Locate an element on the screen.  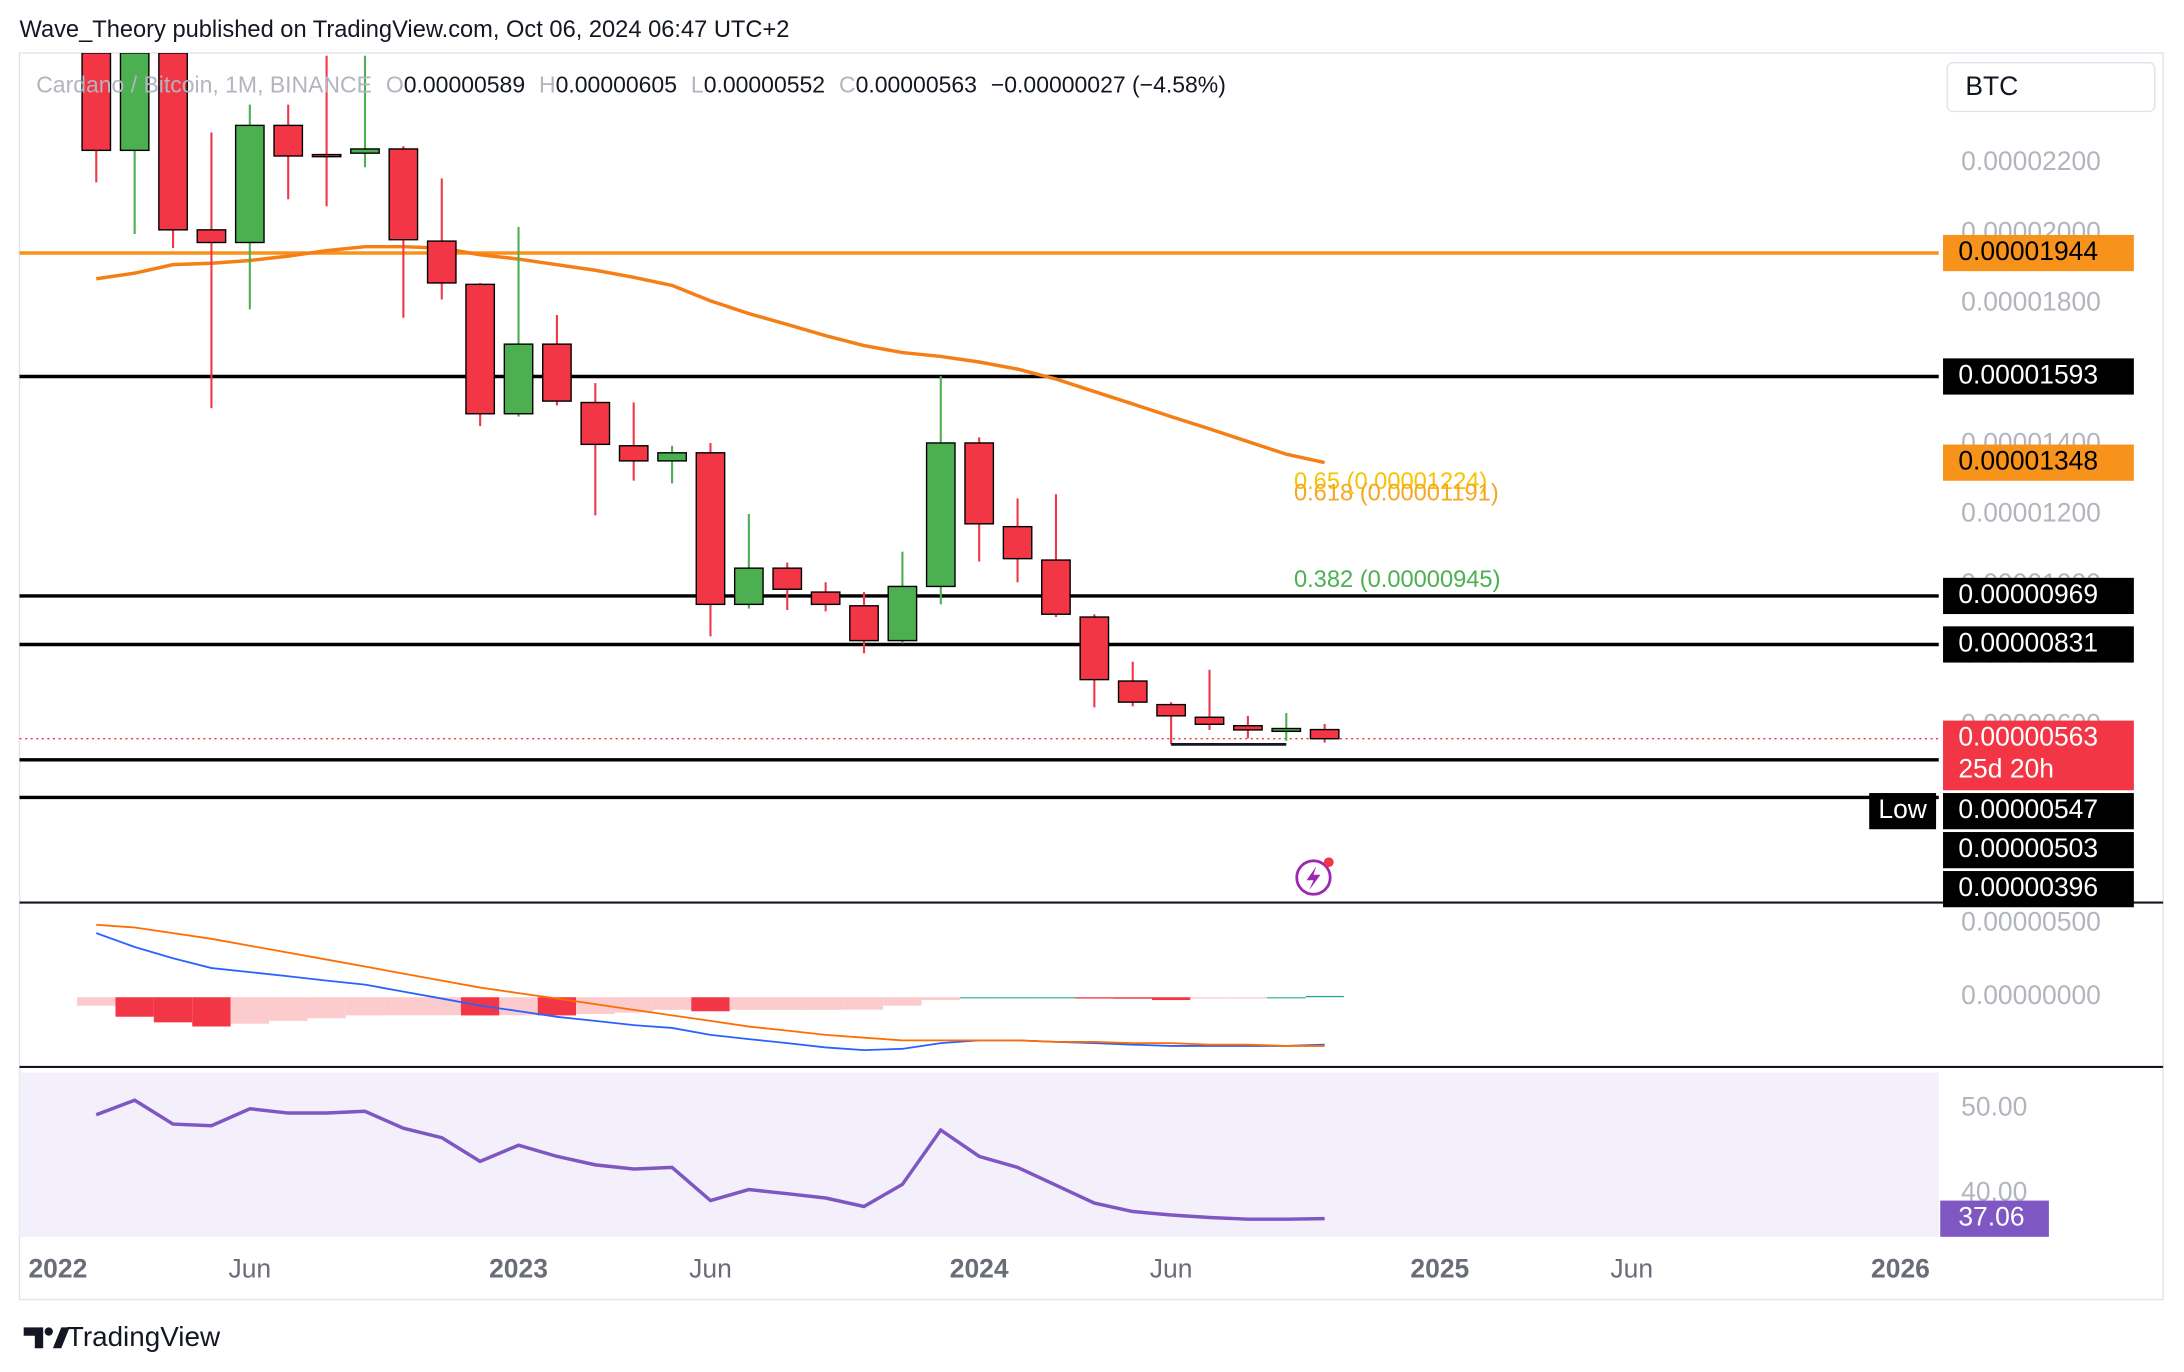
l-label: L is located at coordinates (697, 84).